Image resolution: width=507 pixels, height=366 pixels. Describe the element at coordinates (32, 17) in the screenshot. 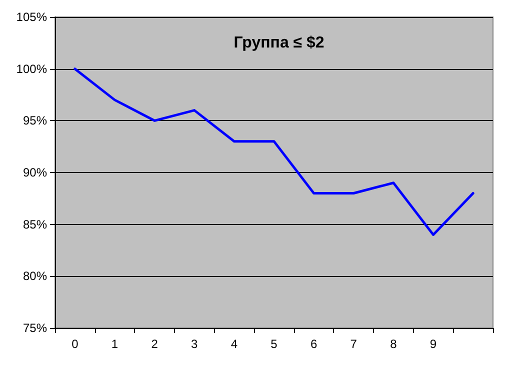

I see `y-tick-label: 105%` at that location.